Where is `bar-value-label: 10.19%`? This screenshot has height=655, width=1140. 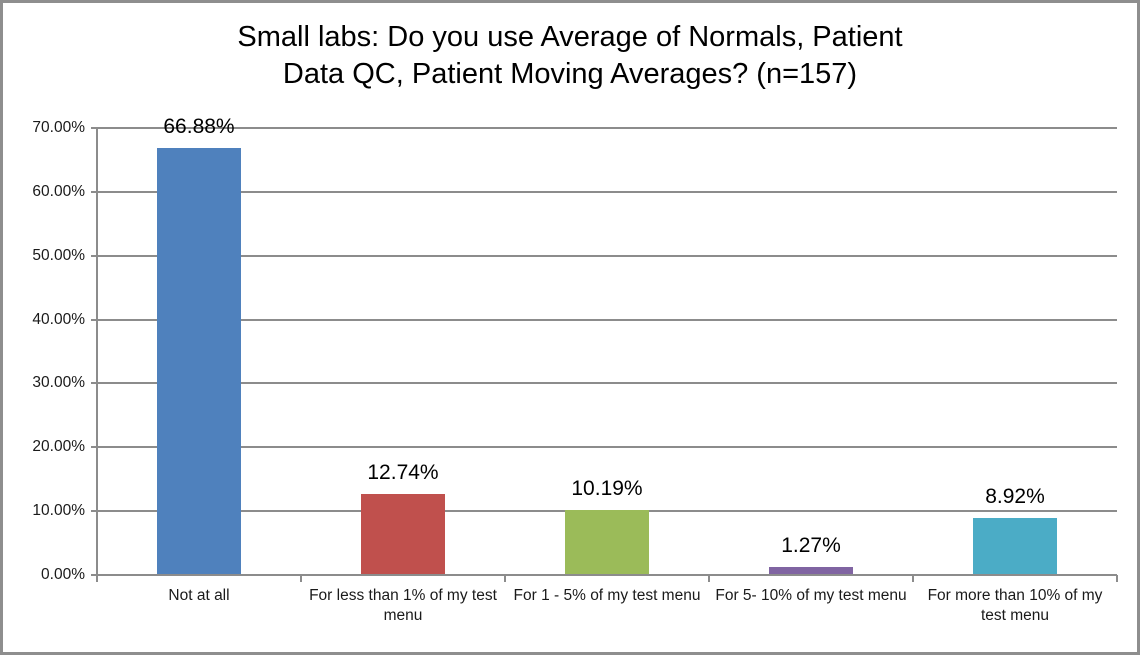
bar-value-label: 10.19% is located at coordinates (607, 488).